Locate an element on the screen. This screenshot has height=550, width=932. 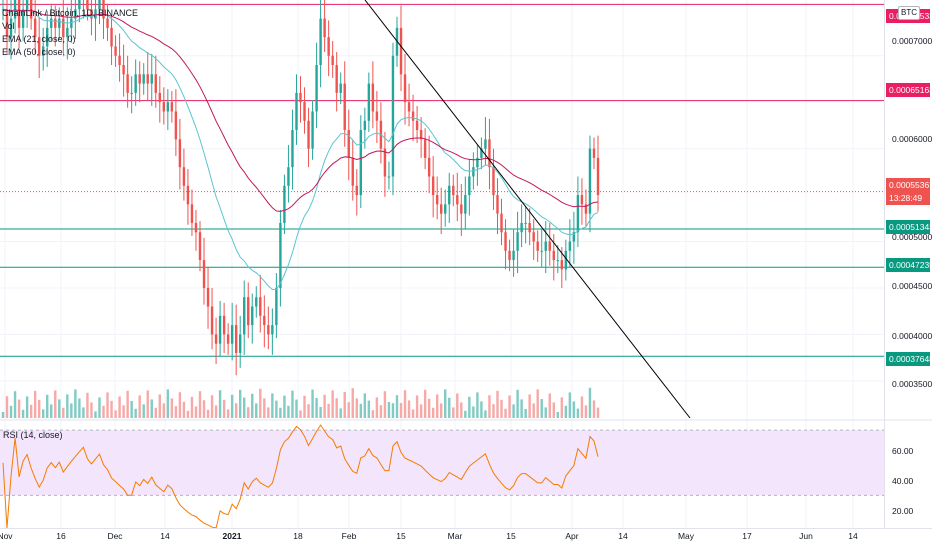
ema50-legend: EMA (50, close, 0) is located at coordinates (39, 52).